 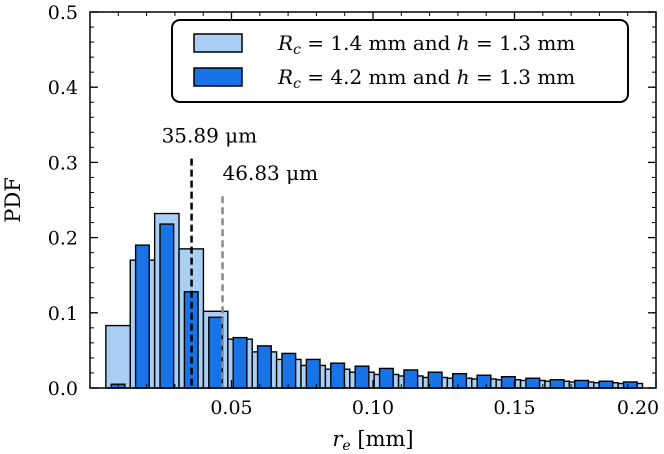 I want to click on x-tick-label: 0.15, so click(x=514, y=408).